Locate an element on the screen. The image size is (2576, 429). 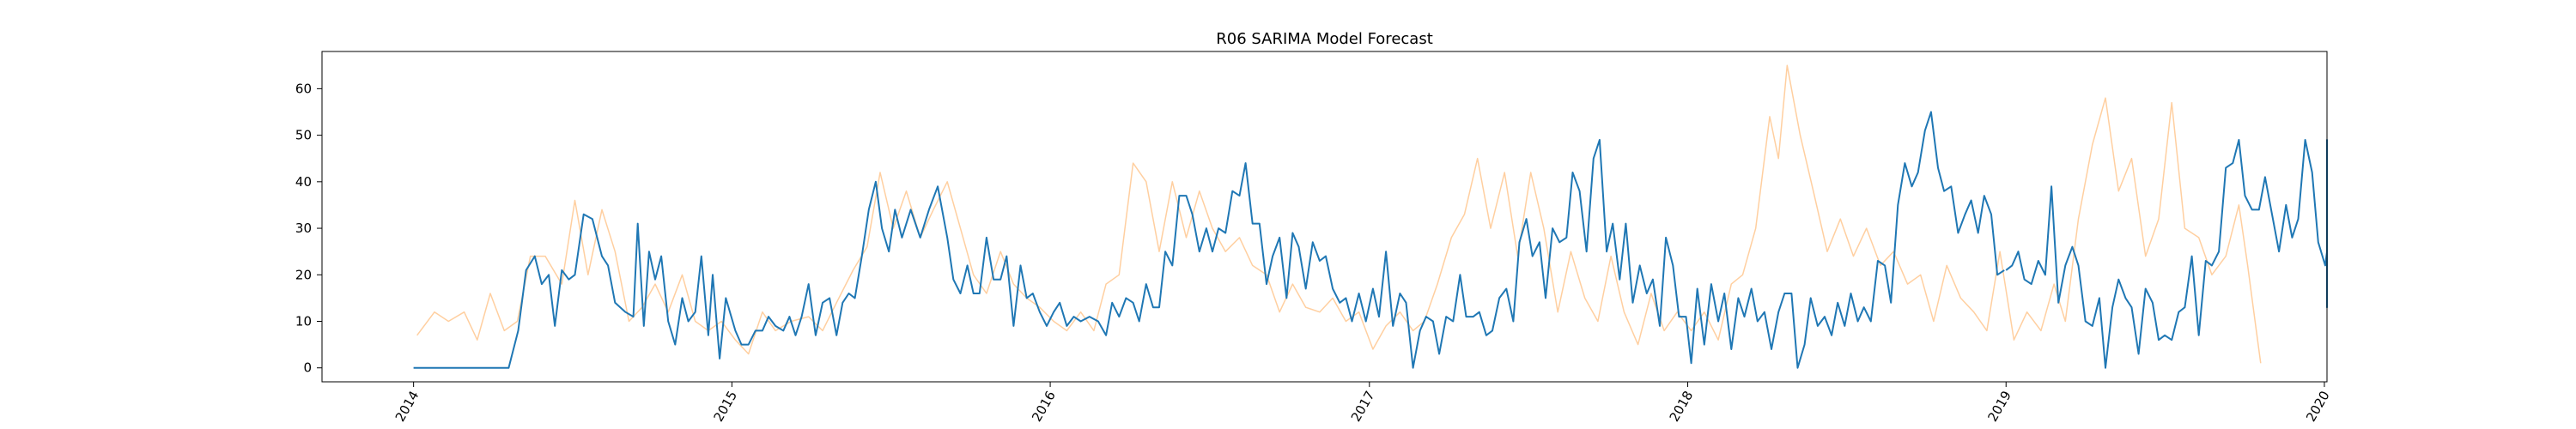
y-tick-label: 40 is located at coordinates (303, 182).